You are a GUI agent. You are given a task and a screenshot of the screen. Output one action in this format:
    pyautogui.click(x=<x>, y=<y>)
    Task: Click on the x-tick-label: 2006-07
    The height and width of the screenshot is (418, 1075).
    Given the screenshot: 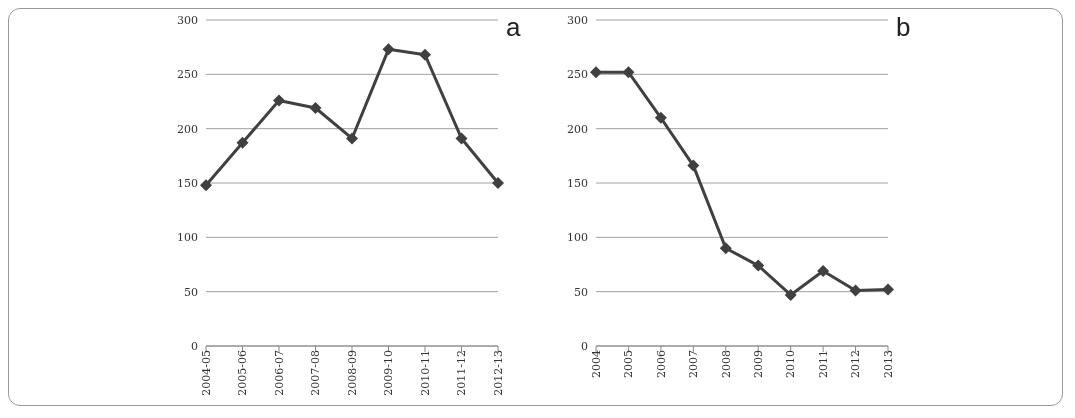 What is the action you would take?
    pyautogui.click(x=279, y=373)
    